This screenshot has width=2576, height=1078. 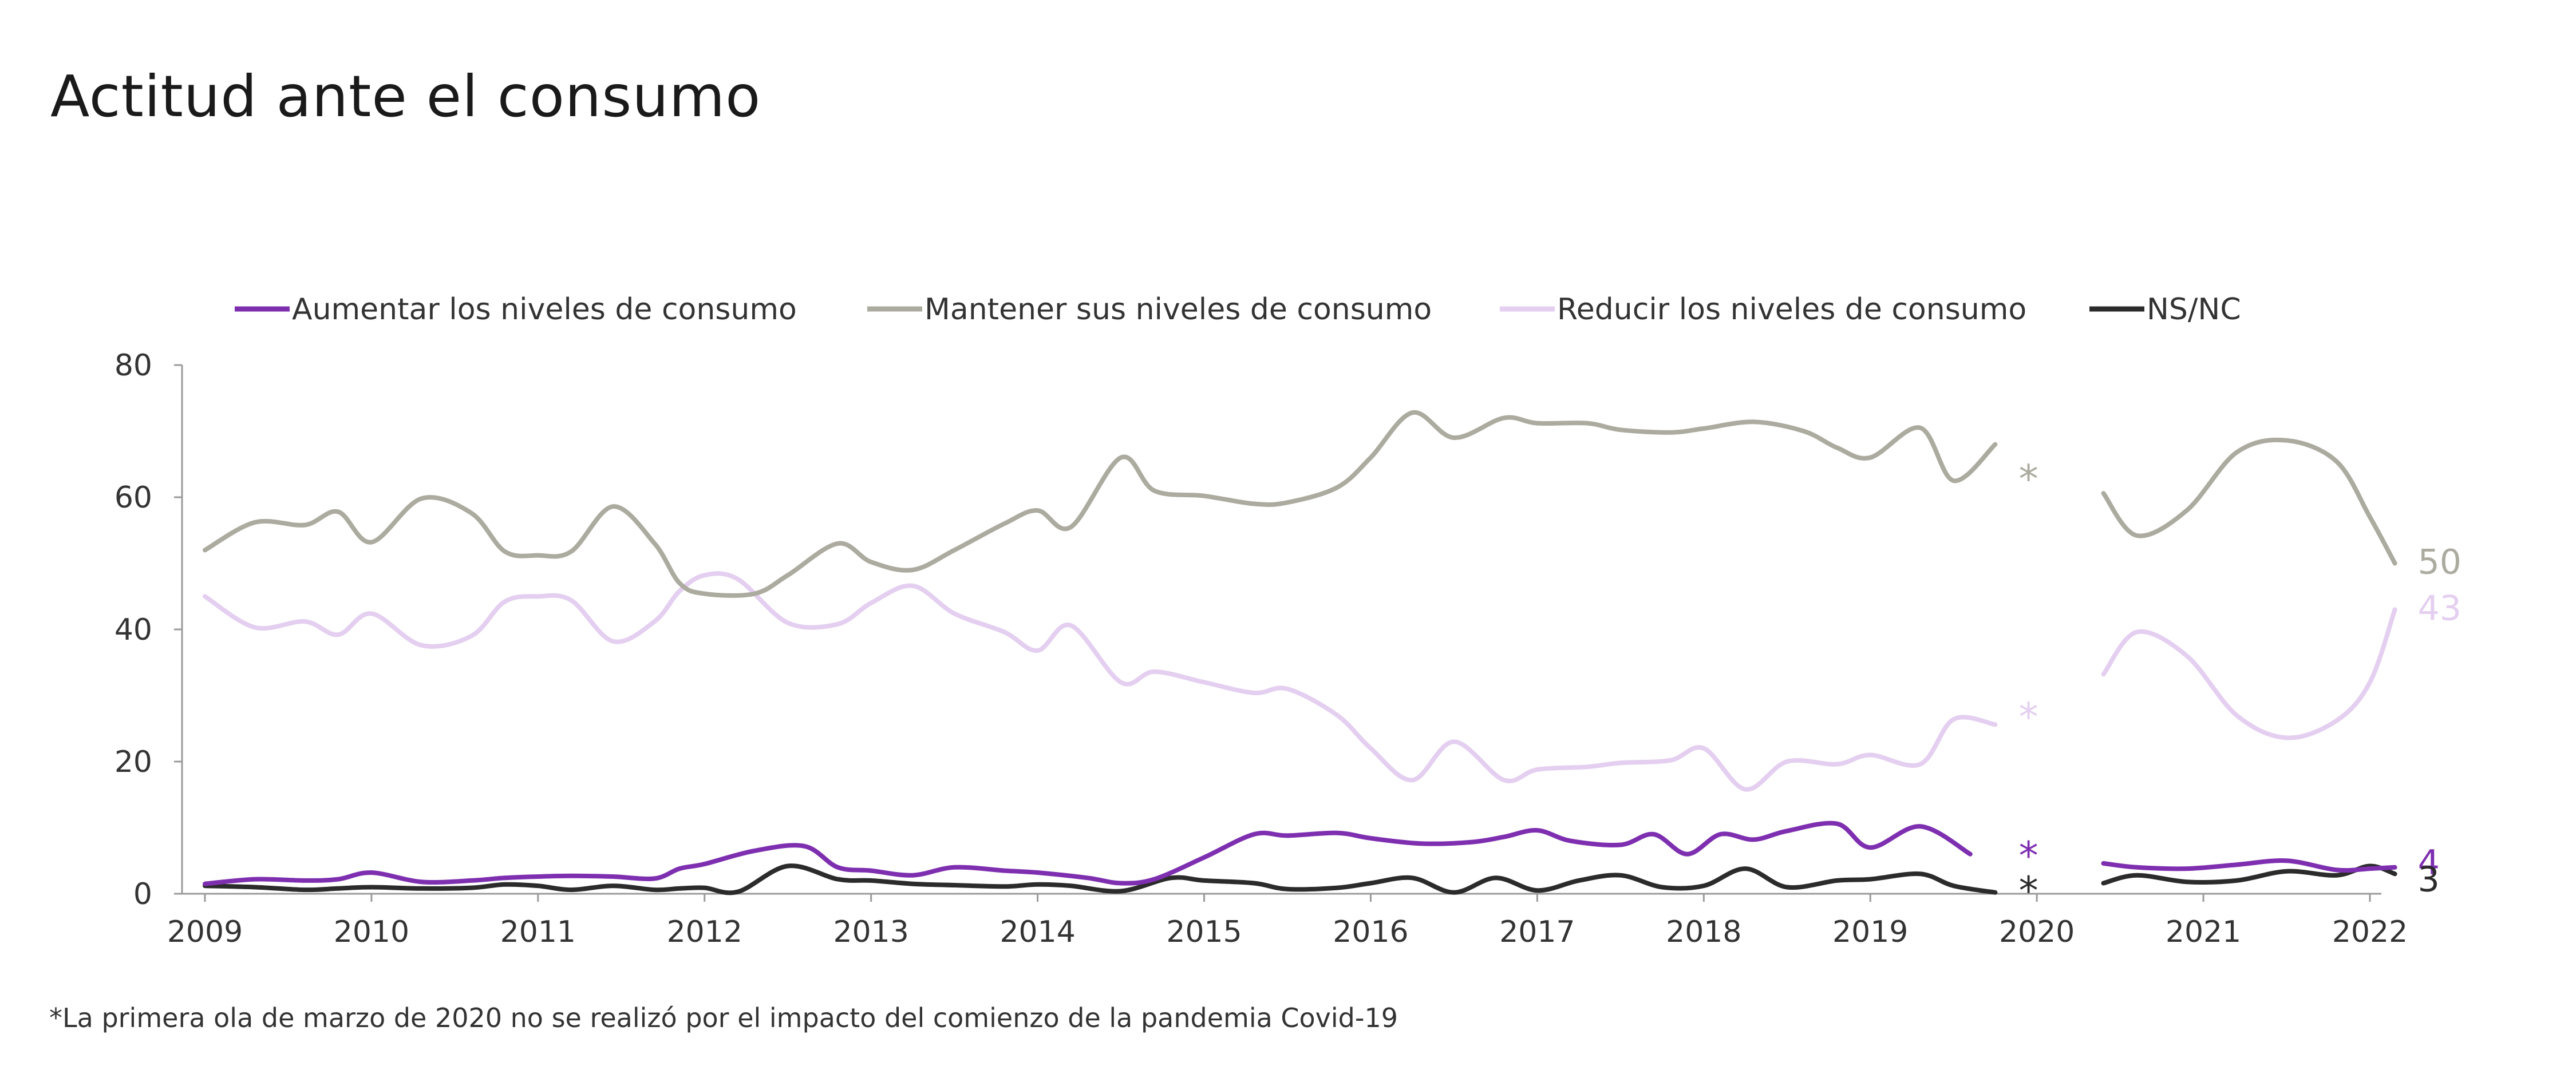 What do you see at coordinates (1370, 932) in the screenshot?
I see `x-tick-label: 2016` at bounding box center [1370, 932].